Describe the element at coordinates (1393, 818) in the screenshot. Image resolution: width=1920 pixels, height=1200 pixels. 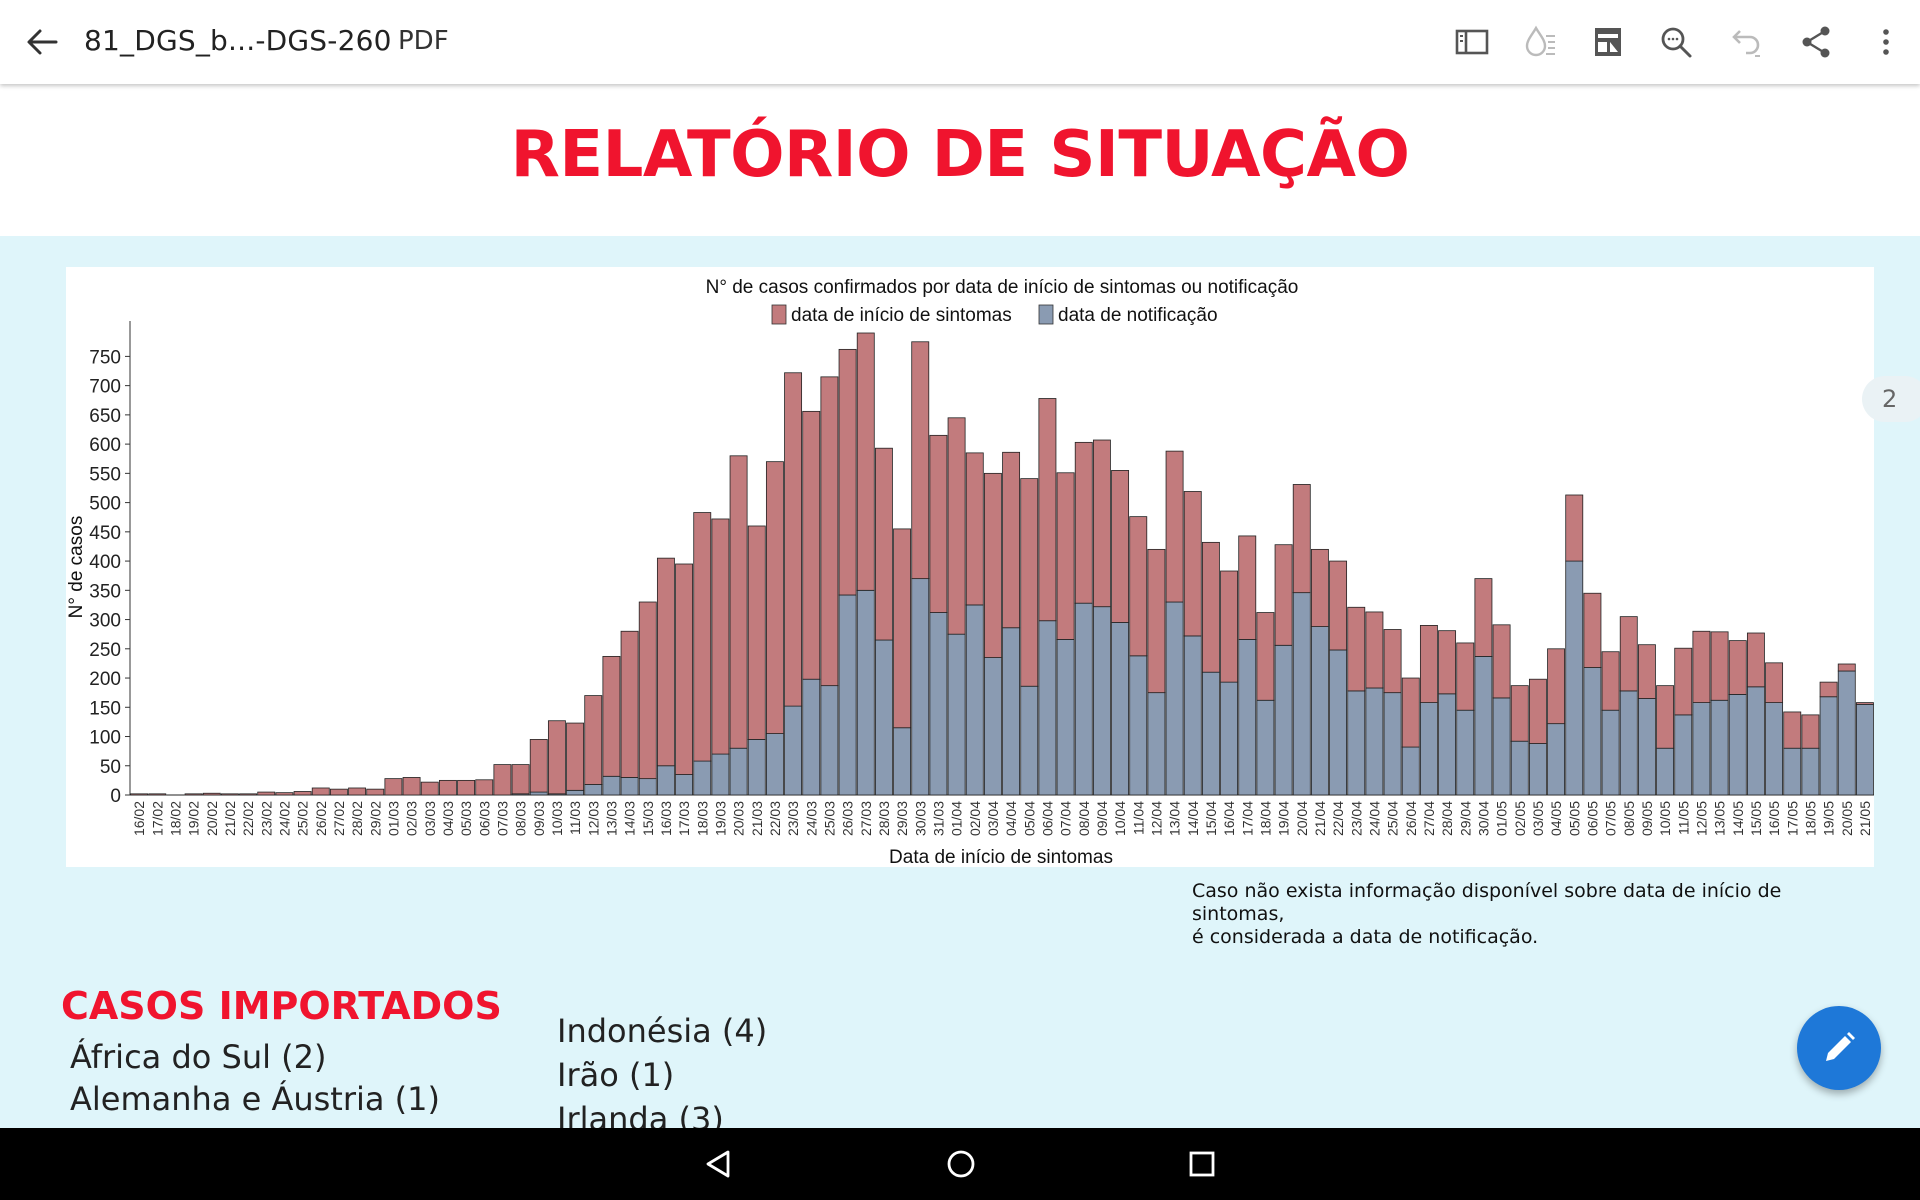
I see `x-tick-label: 25/04` at that location.